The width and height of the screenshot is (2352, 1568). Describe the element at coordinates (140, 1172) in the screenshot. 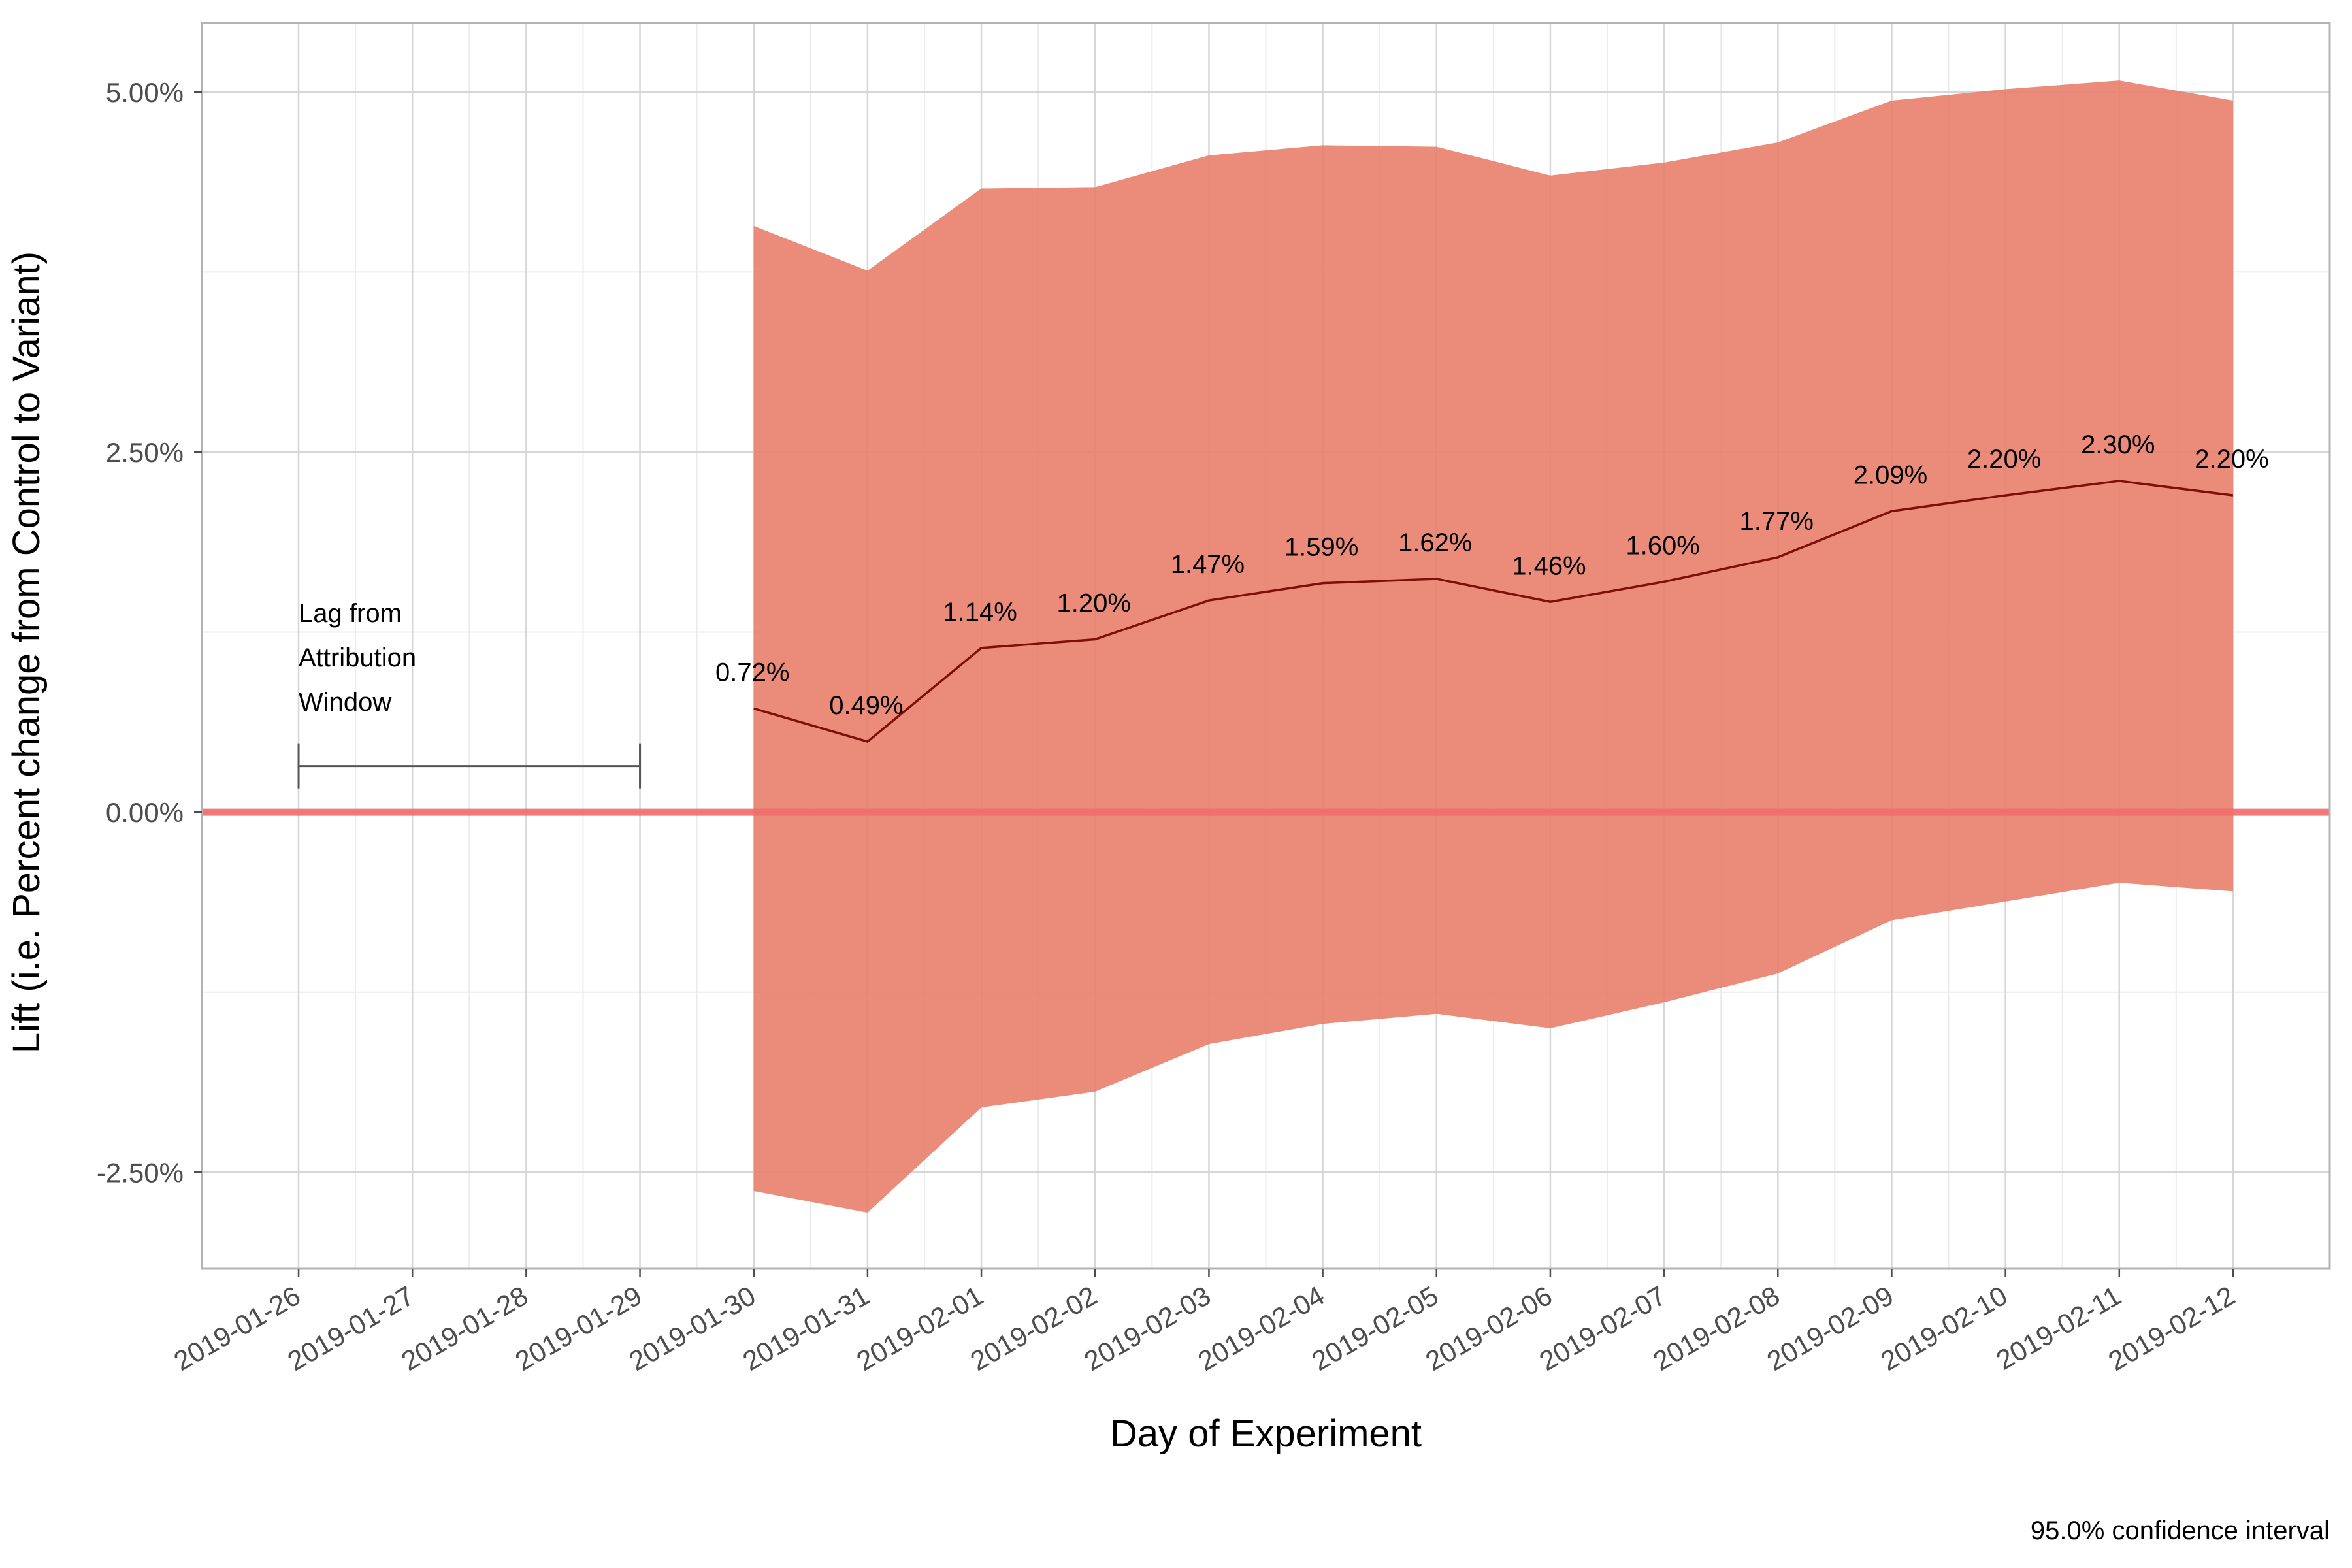

I see `y-tick-label: -2.50%` at that location.